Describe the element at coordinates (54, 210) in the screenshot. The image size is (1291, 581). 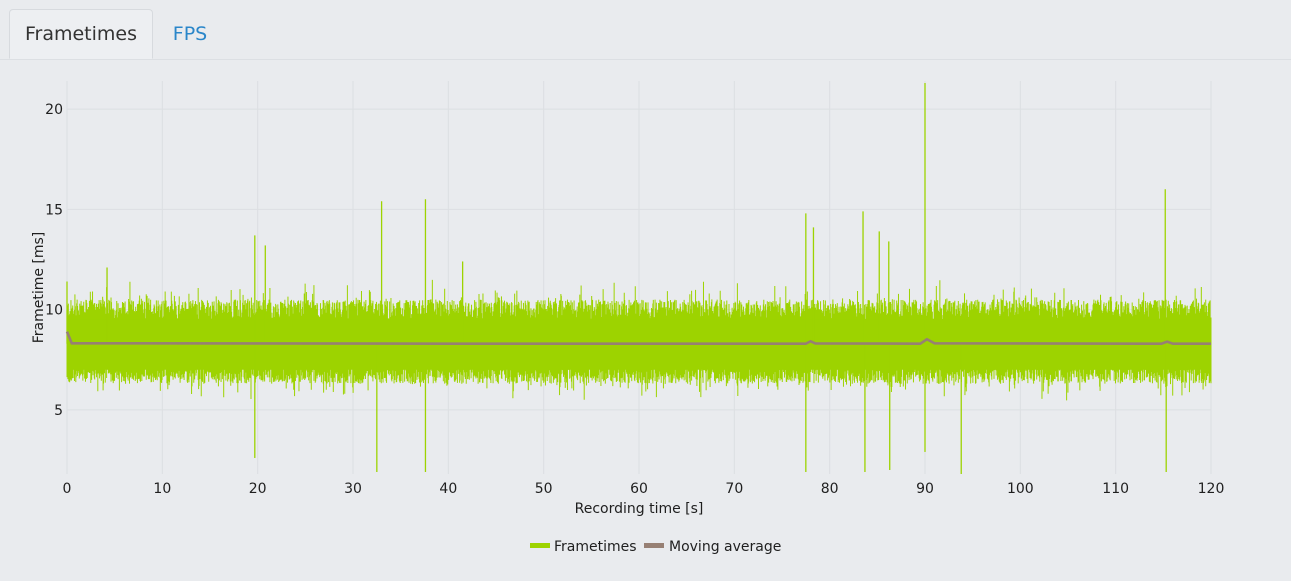
I see `y-tick-label-15: 15` at that location.